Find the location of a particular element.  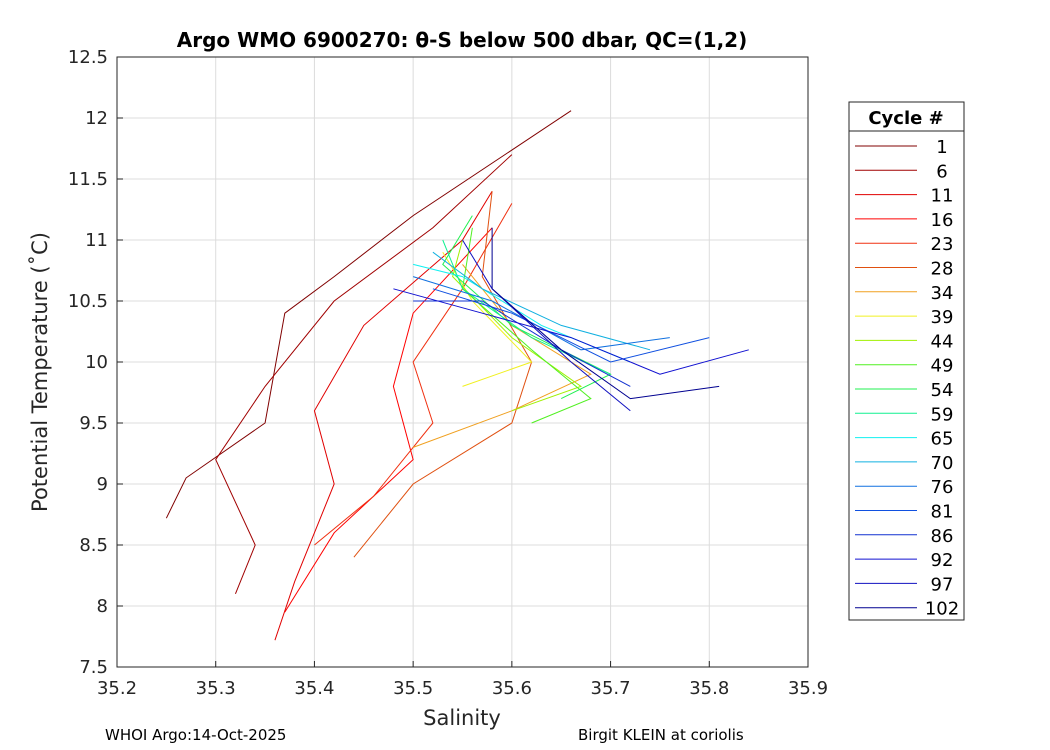

y-tick-label: 9.5 is located at coordinates (93, 423).